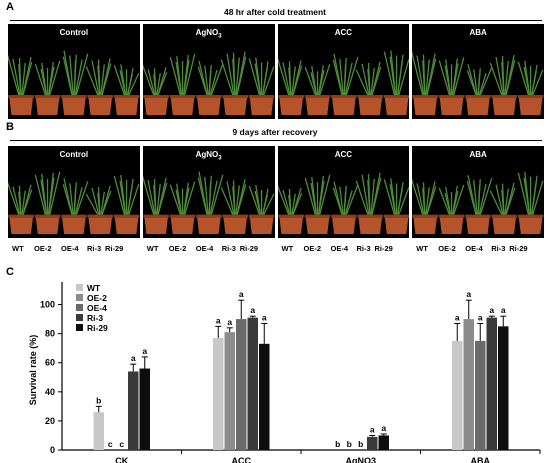 The image size is (550, 463). I want to click on photo-treatment-label: ACC, so click(343, 32).